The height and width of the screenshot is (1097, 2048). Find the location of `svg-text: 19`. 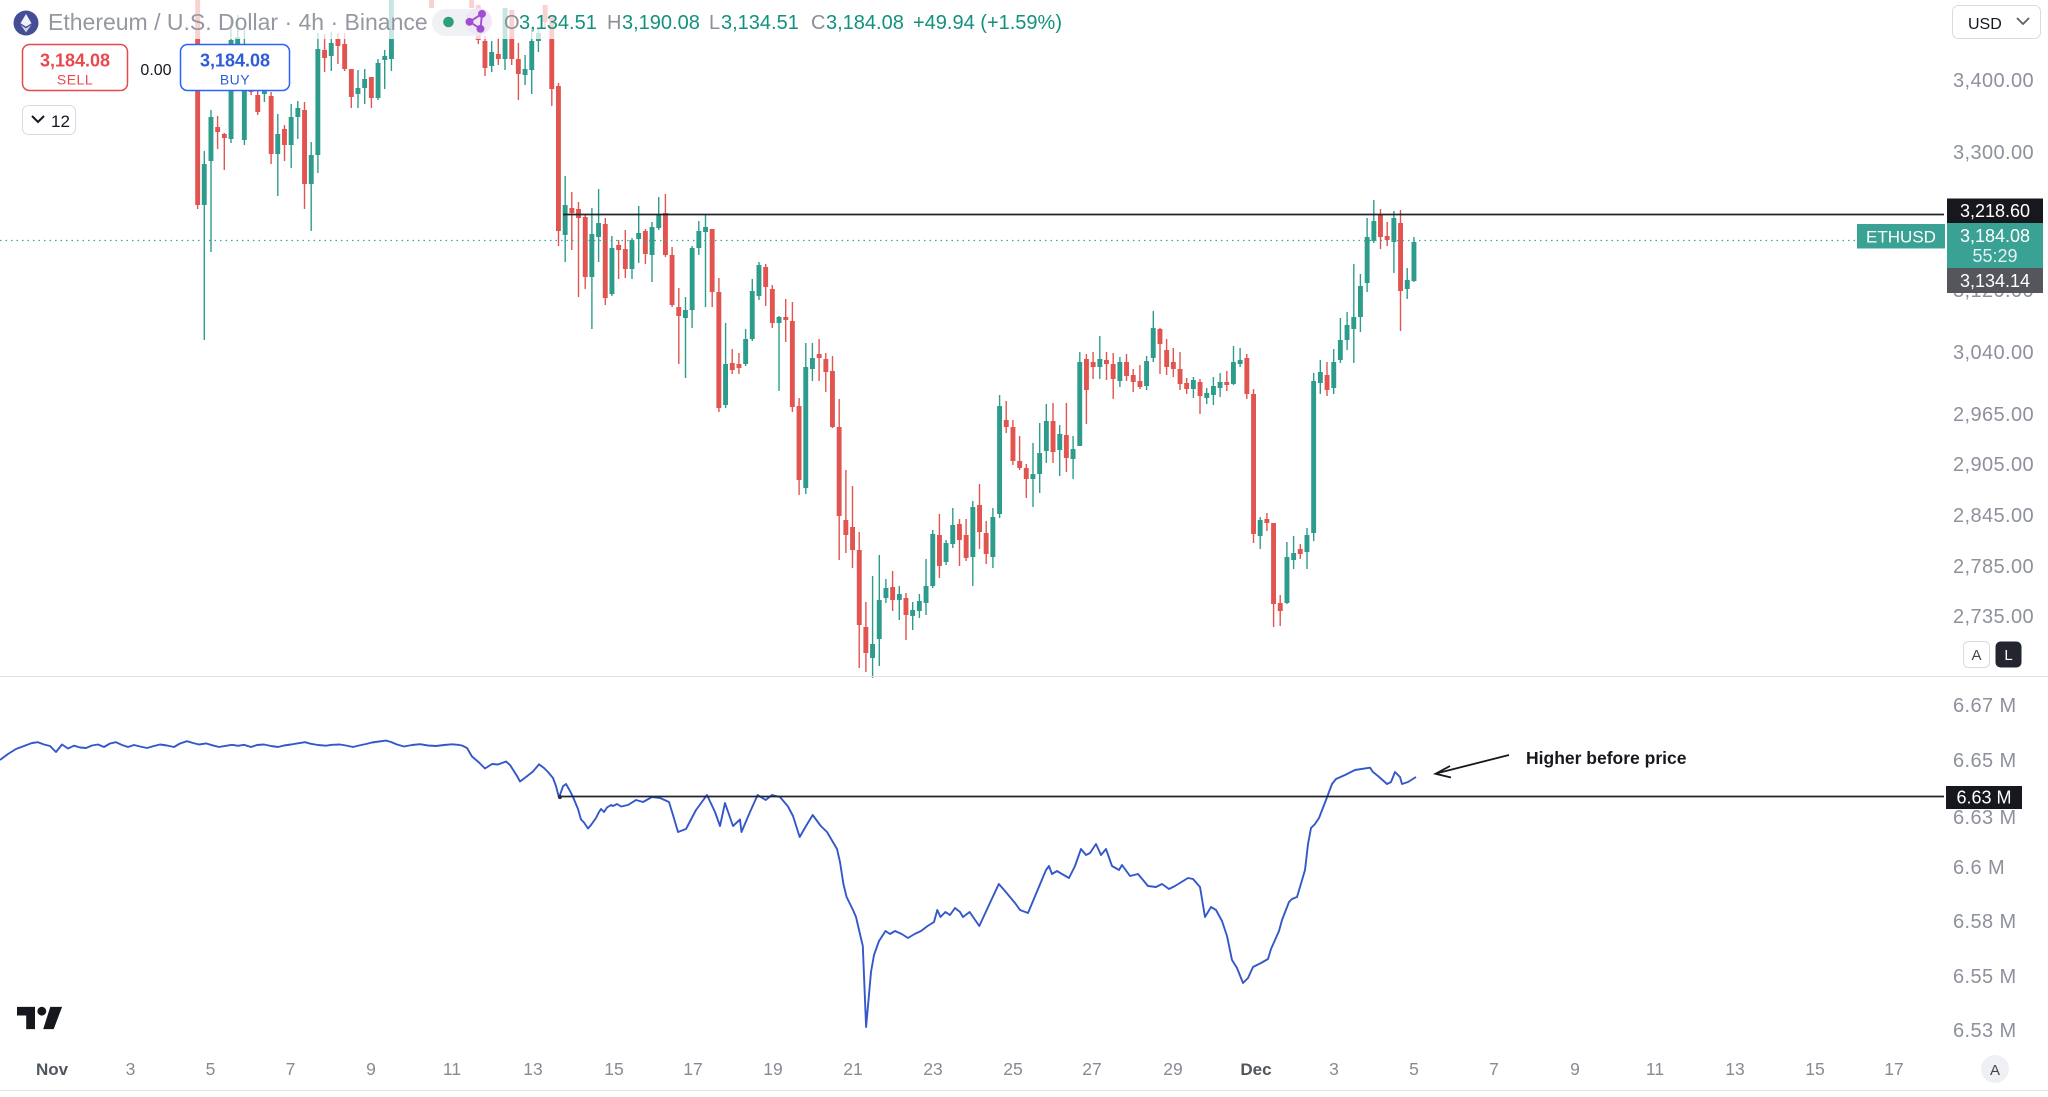

svg-text: 19 is located at coordinates (772, 1069).